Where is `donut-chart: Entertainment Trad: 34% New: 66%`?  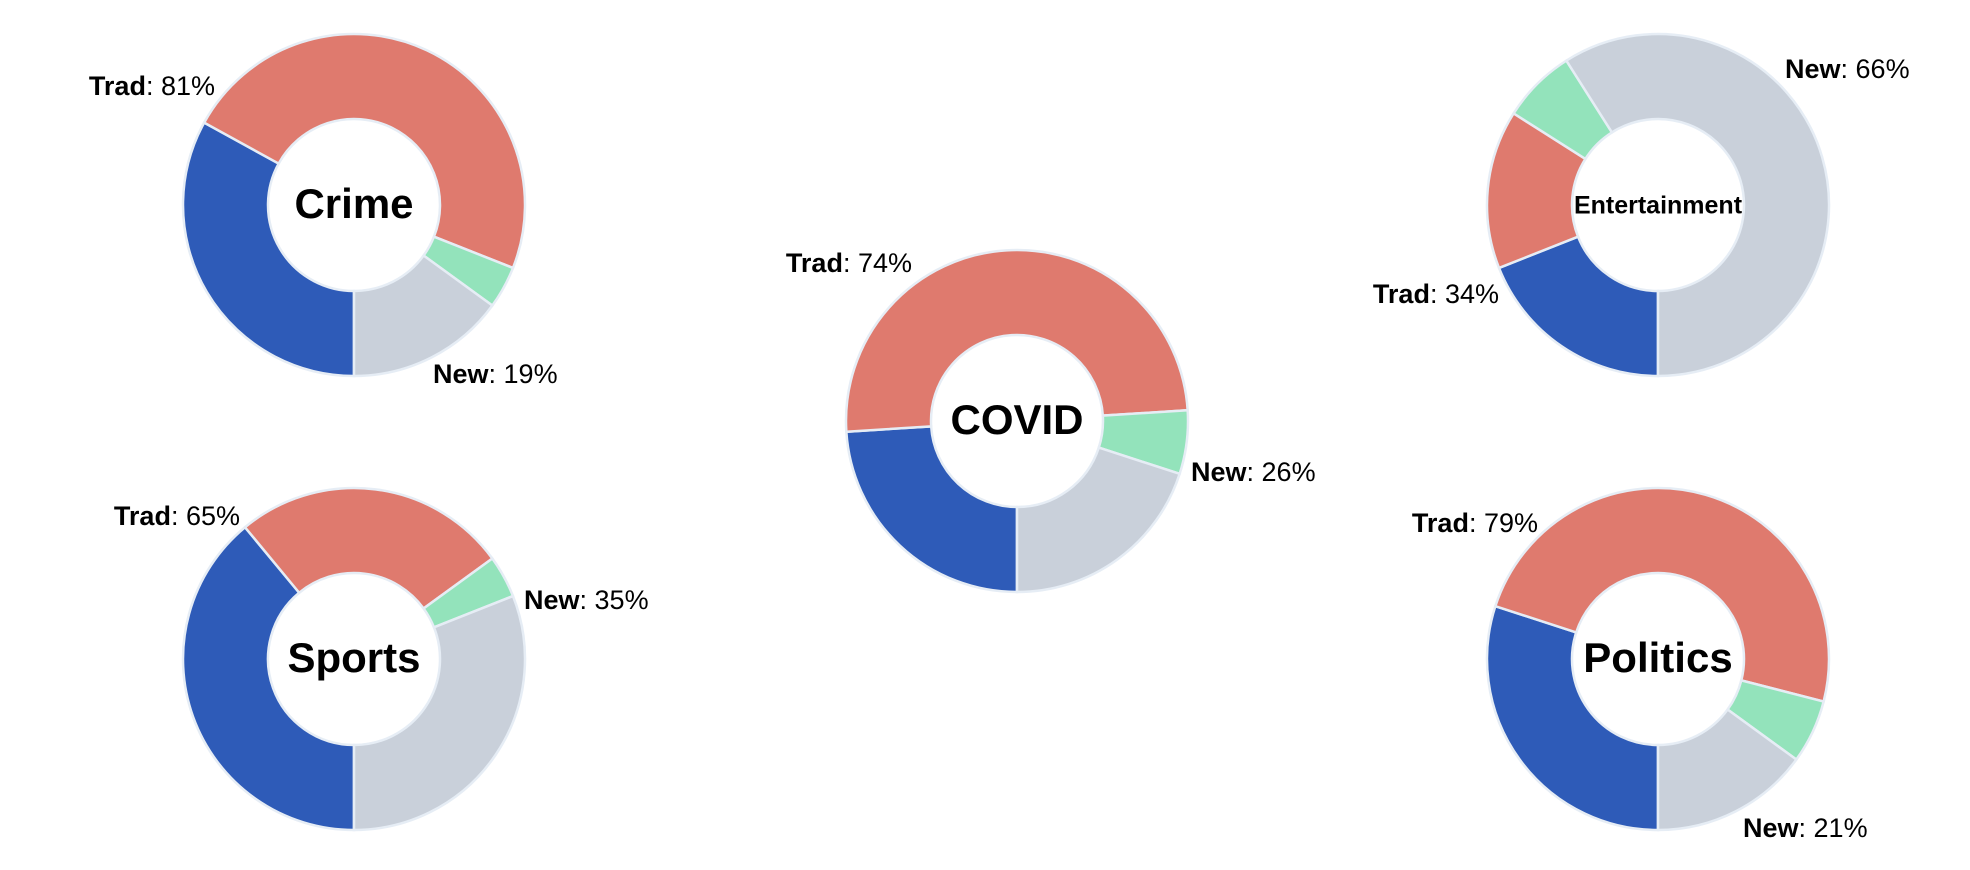 donut-chart: Entertainment Trad: 34% New: 66% is located at coordinates (1641, 205).